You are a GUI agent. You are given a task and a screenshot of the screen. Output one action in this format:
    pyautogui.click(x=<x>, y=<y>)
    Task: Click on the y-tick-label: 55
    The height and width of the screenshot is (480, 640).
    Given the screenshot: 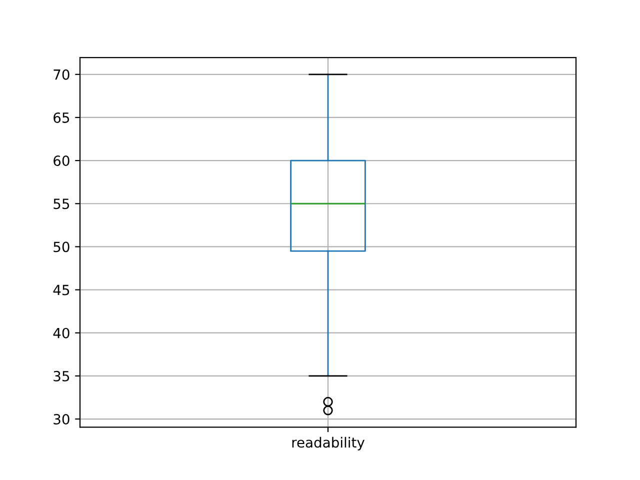 What is the action you would take?
    pyautogui.click(x=62, y=204)
    